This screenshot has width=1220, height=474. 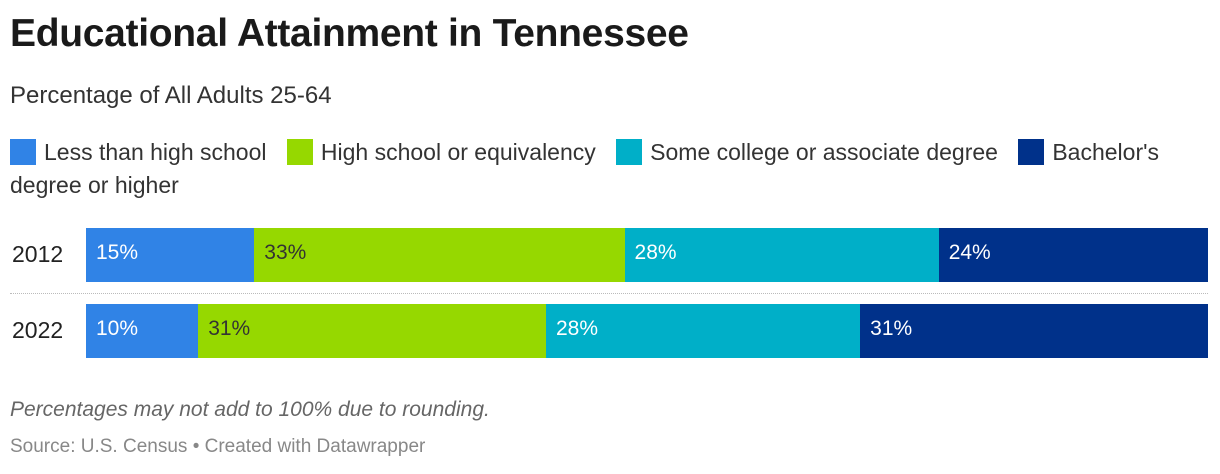 I want to click on legend-label: High school or equivalency, so click(x=458, y=152).